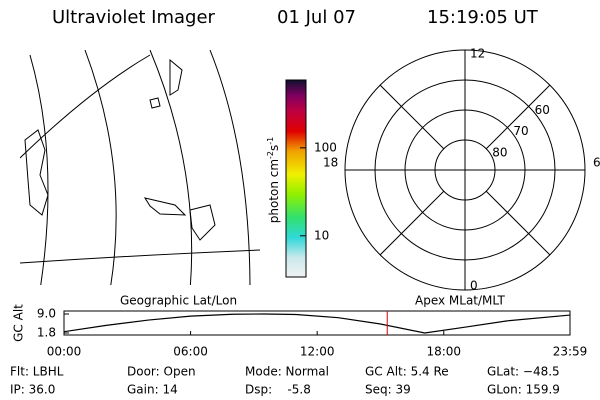 The height and width of the screenshot is (400, 600). Describe the element at coordinates (296, 178) in the screenshot. I see `colorbar` at that location.